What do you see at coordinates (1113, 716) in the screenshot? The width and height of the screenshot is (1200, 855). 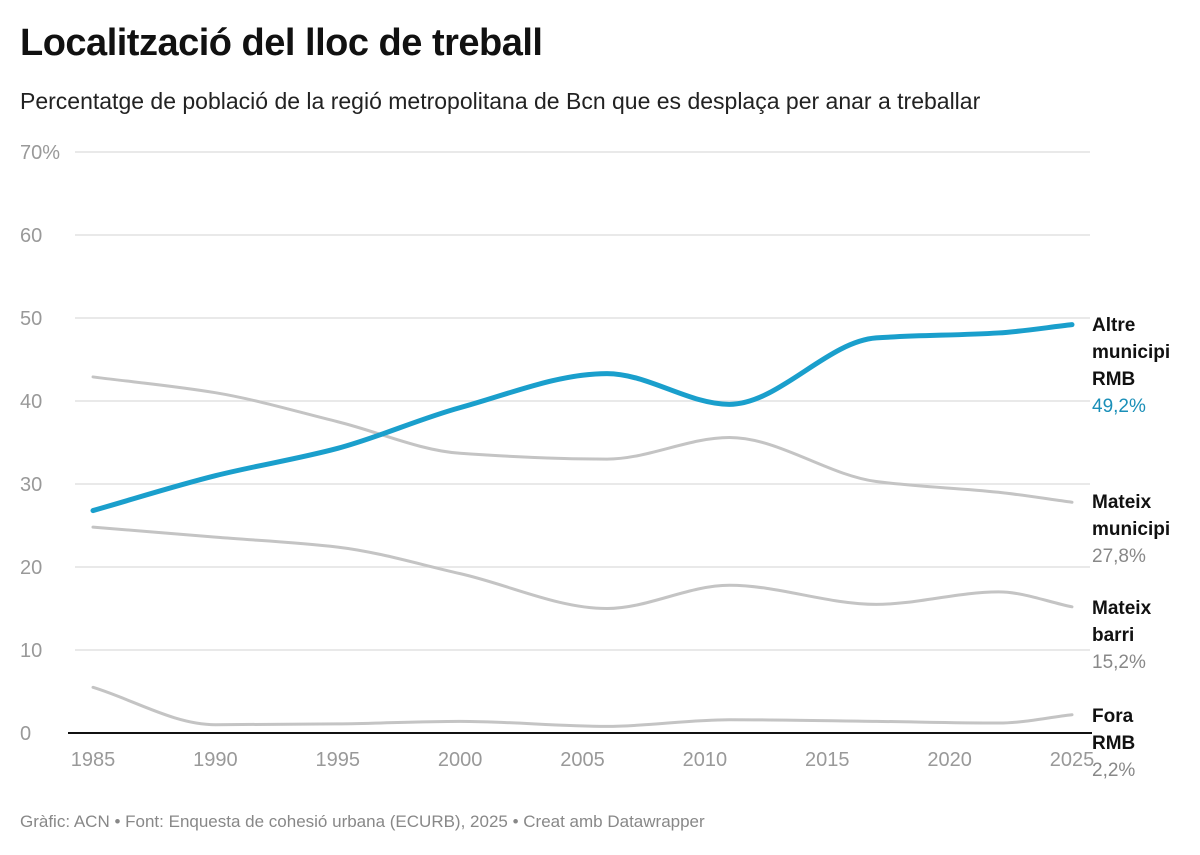 I see `series-label: Fora` at bounding box center [1113, 716].